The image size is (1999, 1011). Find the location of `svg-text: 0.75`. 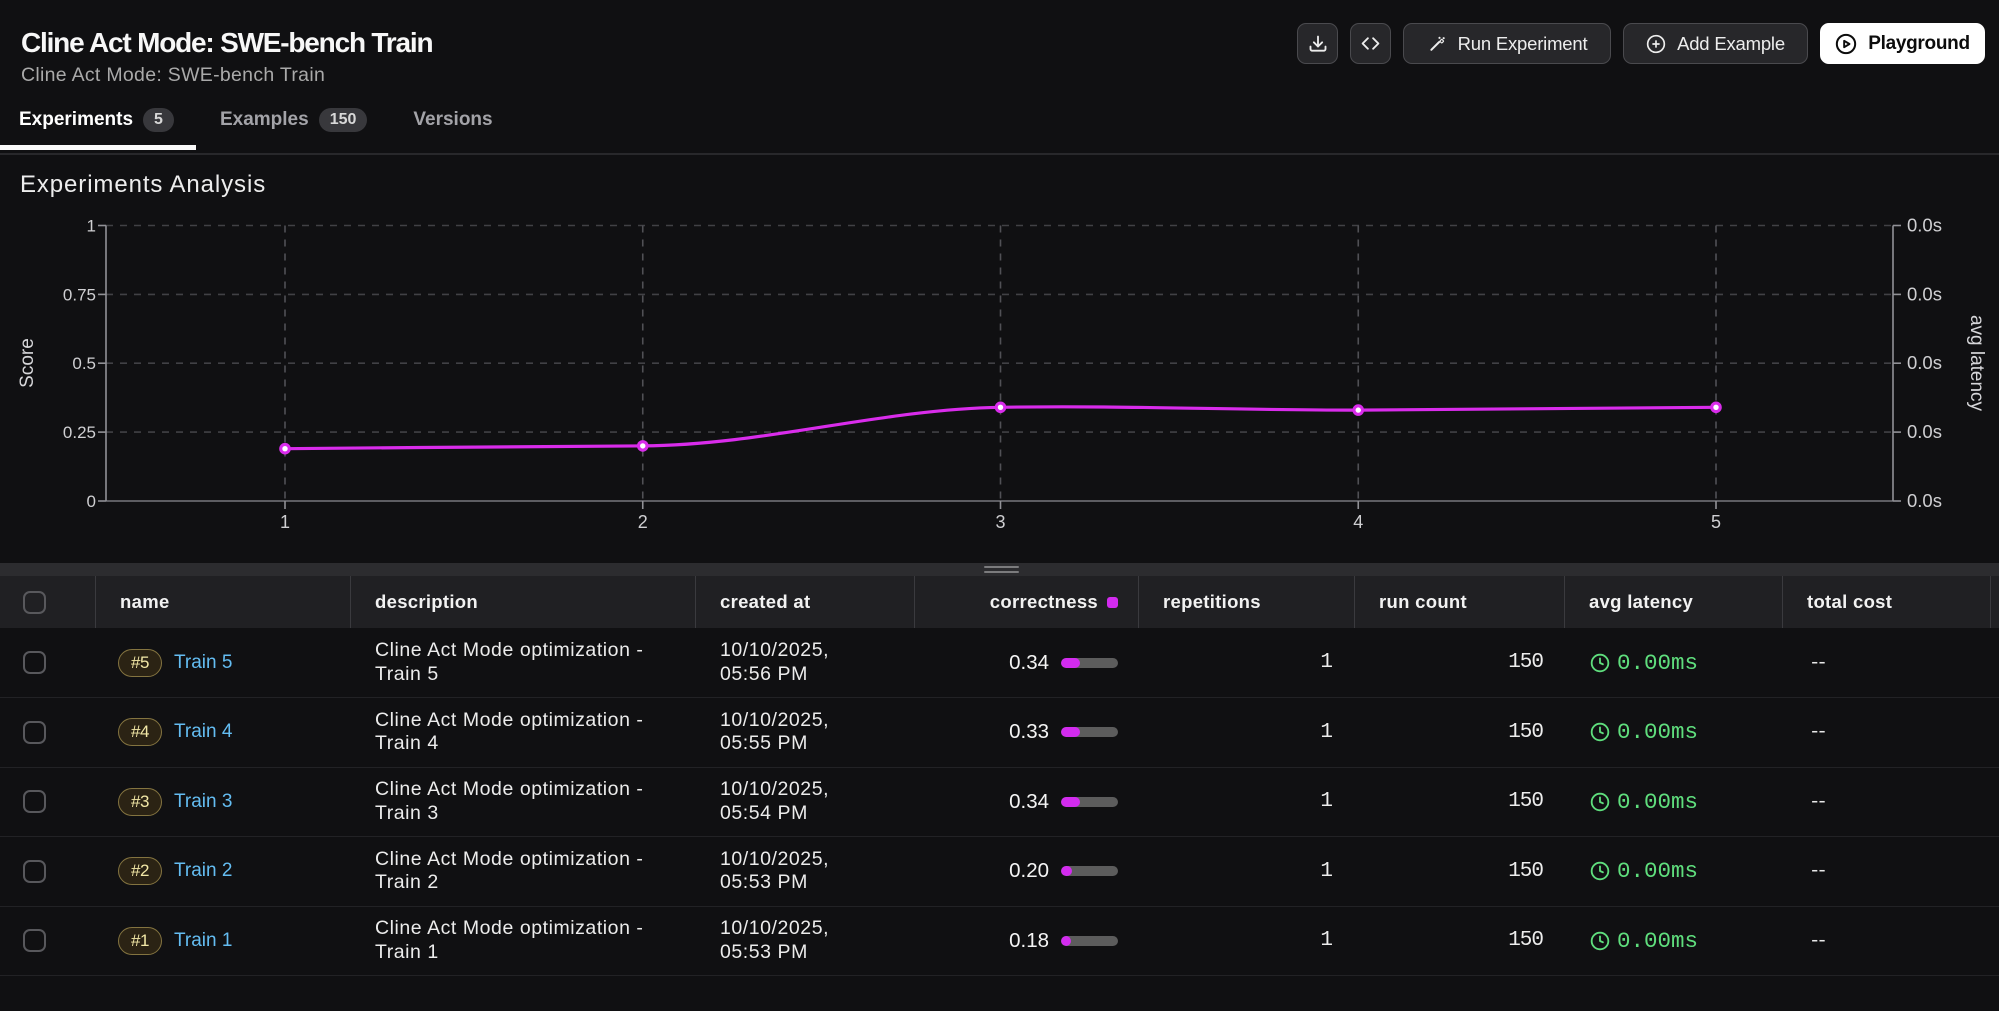

svg-text: 0.75 is located at coordinates (79, 294).